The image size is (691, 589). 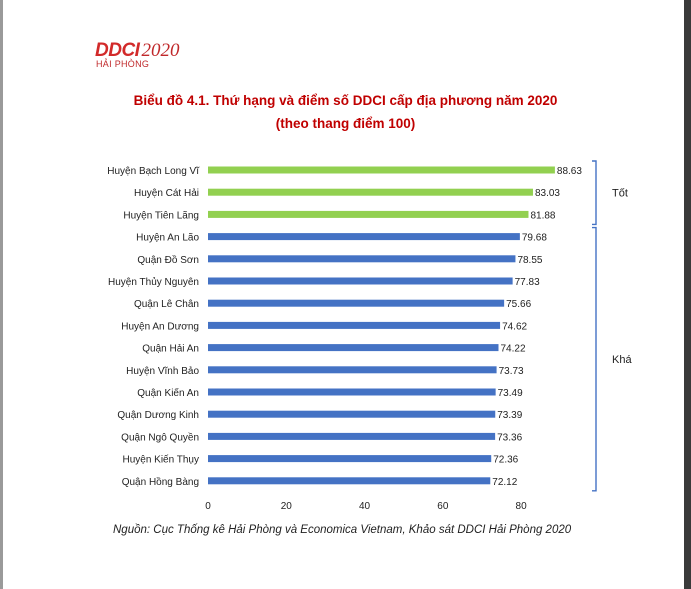 What do you see at coordinates (512, 349) in the screenshot?
I see `data-label: 74.22` at bounding box center [512, 349].